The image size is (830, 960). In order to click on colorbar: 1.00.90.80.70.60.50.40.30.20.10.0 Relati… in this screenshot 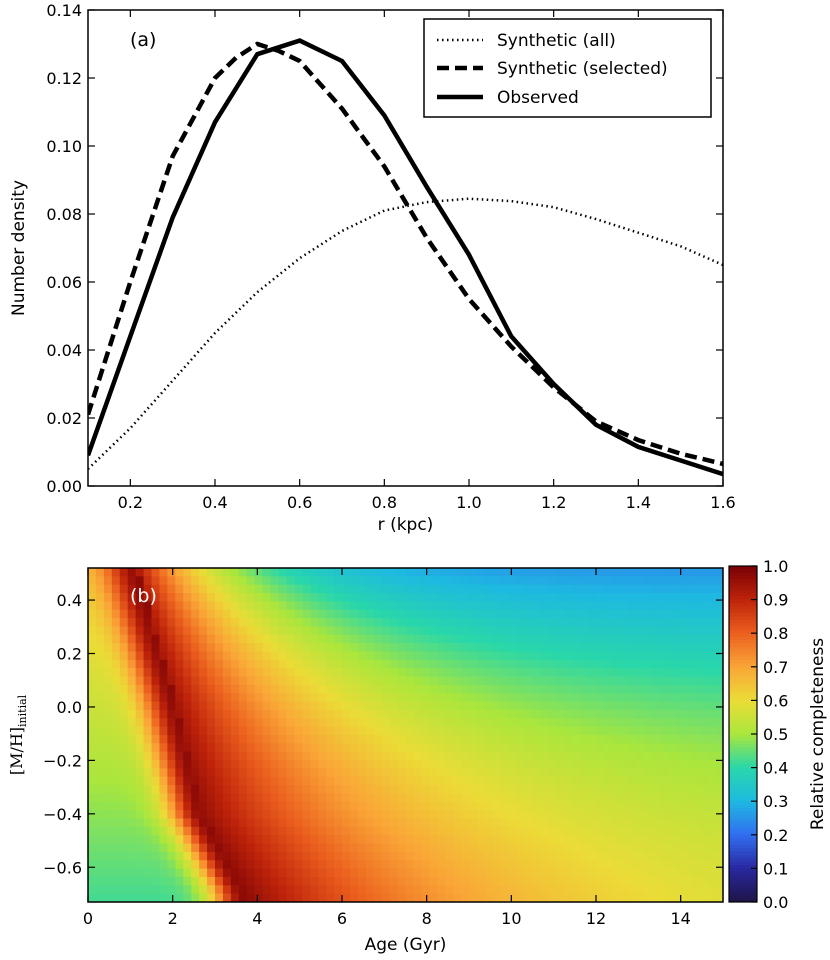, I will do `click(778, 734)`.